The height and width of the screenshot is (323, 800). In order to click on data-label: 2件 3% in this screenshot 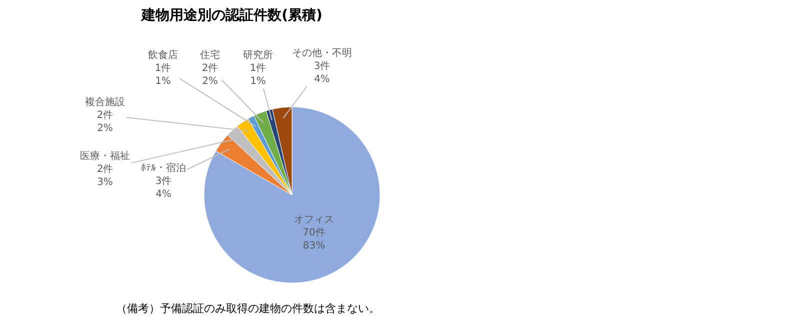, I will do `click(105, 176)`.